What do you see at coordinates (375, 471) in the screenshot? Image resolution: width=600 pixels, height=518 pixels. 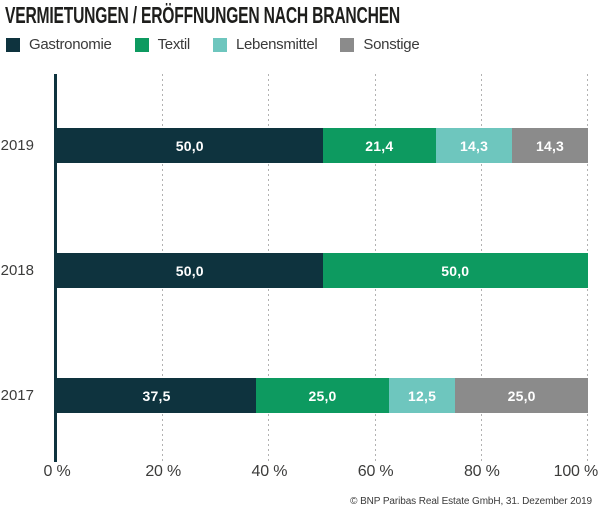 I see `x-tick-60: 60 %` at bounding box center [375, 471].